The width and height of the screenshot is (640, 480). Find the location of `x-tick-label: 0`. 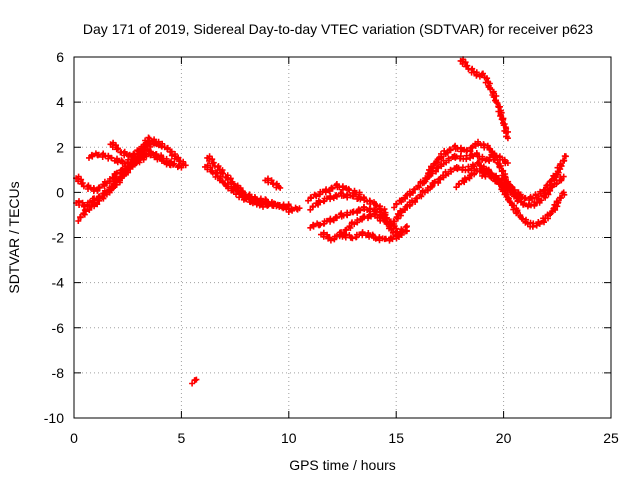

x-tick-label: 0 is located at coordinates (74, 438).